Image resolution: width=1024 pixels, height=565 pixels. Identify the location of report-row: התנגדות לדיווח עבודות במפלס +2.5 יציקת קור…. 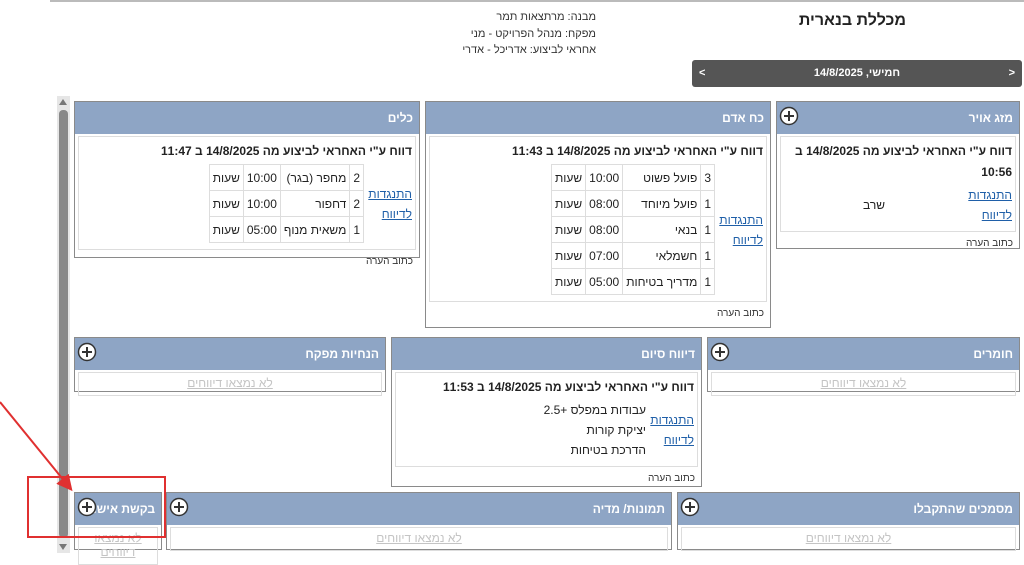
(546, 430).